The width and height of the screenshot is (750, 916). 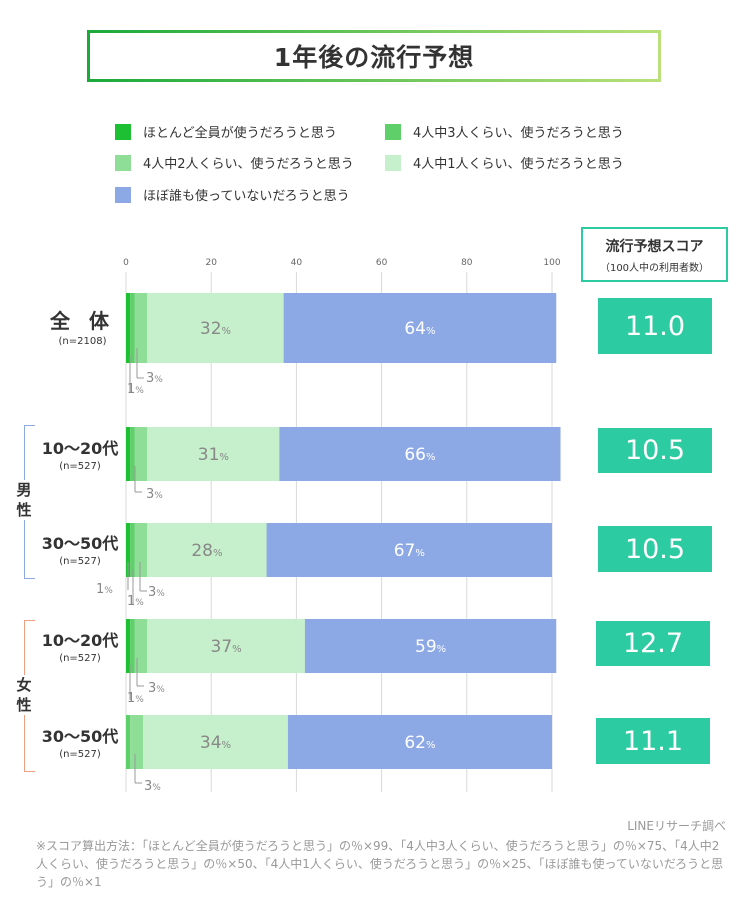 I want to click on score-box-female-older: 11.1, so click(x=653, y=741).